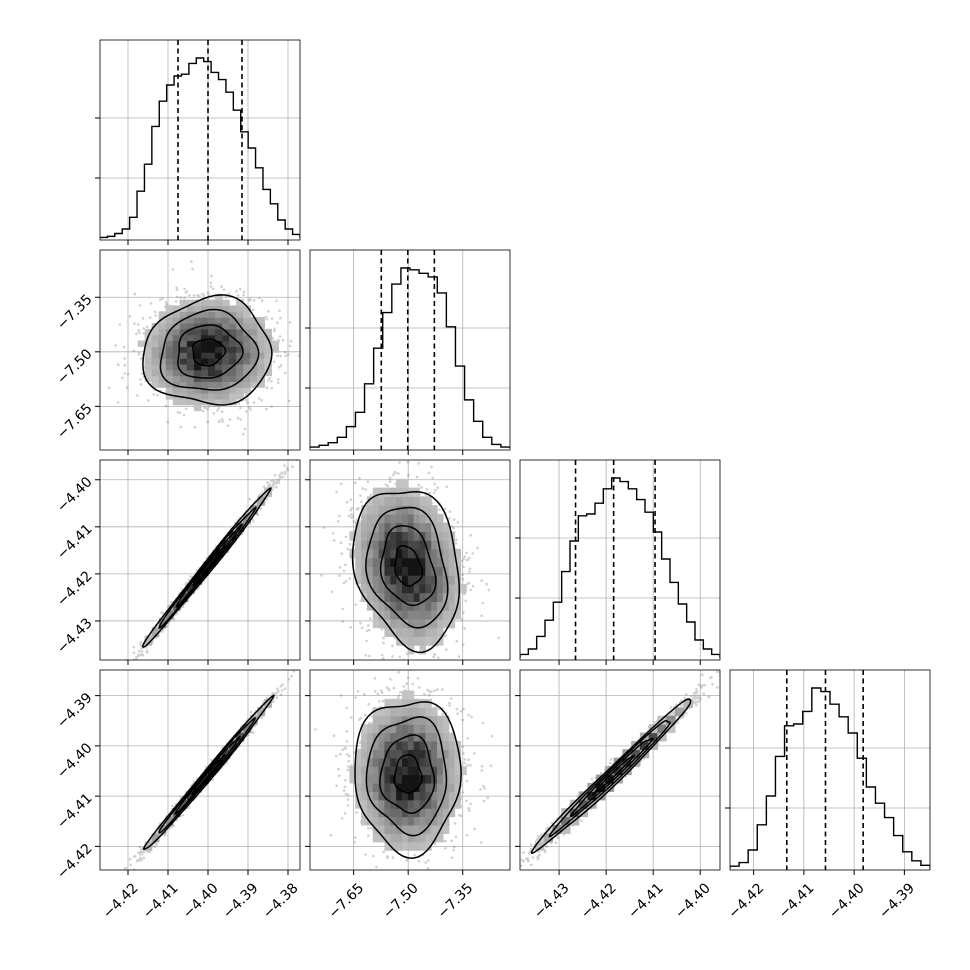  I want to click on x-tick-label: −4.39, so click(241, 901).